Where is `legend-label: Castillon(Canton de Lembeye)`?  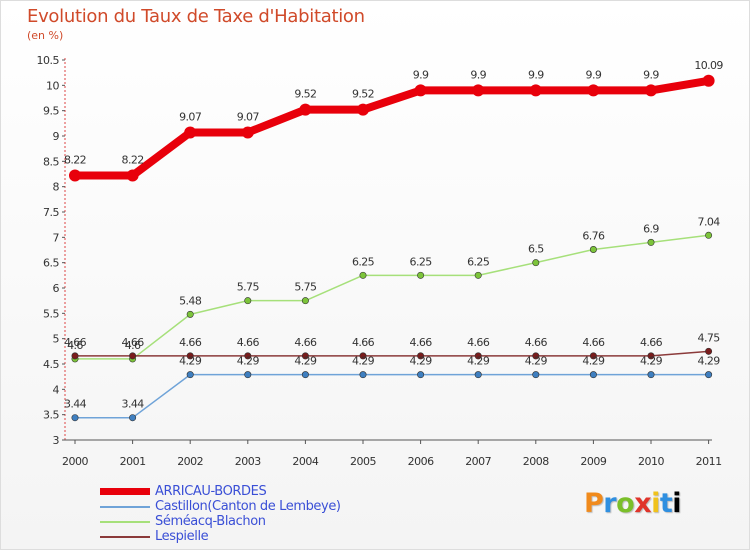
legend-label: Castillon(Canton de Lembeye) is located at coordinates (248, 506).